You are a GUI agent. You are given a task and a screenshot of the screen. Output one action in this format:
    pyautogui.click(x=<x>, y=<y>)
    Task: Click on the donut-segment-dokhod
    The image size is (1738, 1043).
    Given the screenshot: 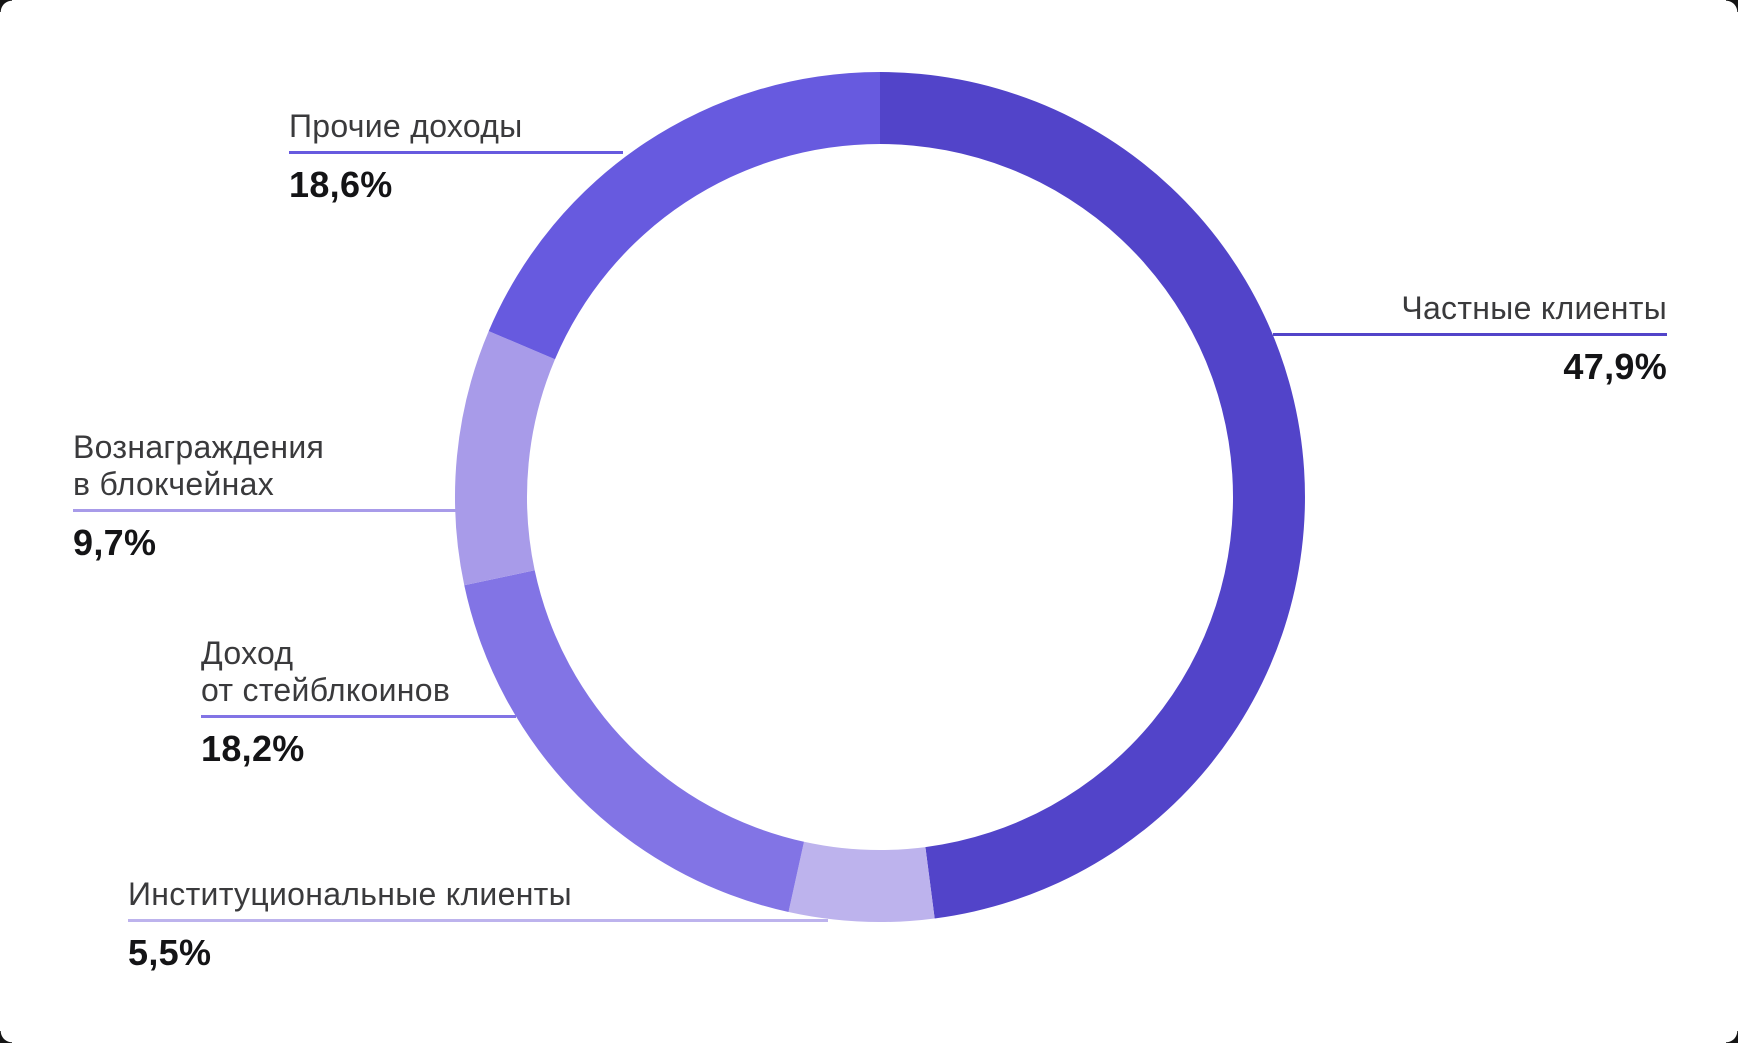 What is the action you would take?
    pyautogui.click(x=634, y=741)
    